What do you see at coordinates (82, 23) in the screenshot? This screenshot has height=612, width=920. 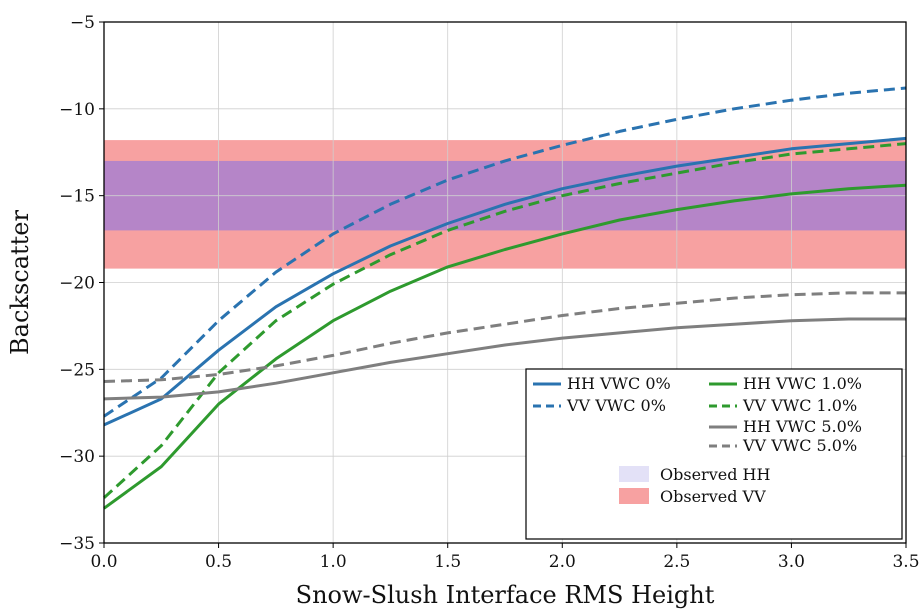 I see `y-tick-label: −5` at bounding box center [82, 23].